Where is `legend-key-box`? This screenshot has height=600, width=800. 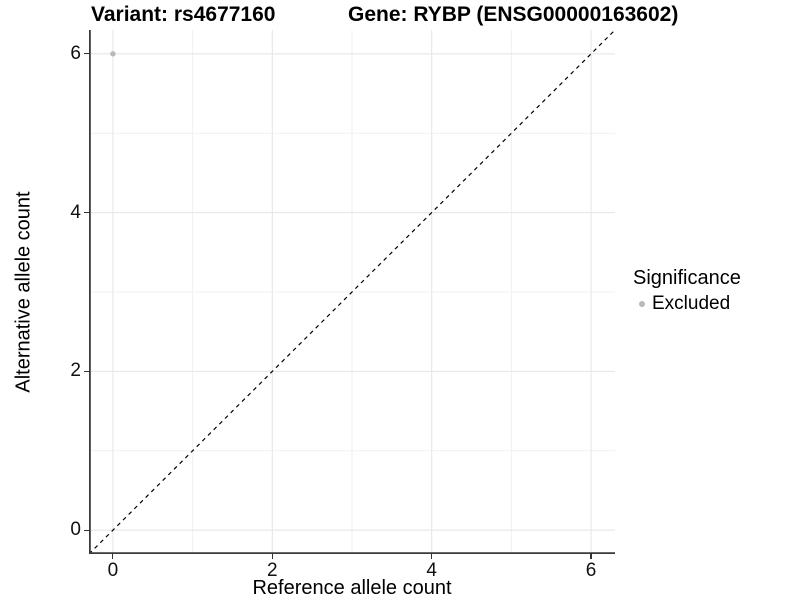 legend-key-box is located at coordinates (641, 304).